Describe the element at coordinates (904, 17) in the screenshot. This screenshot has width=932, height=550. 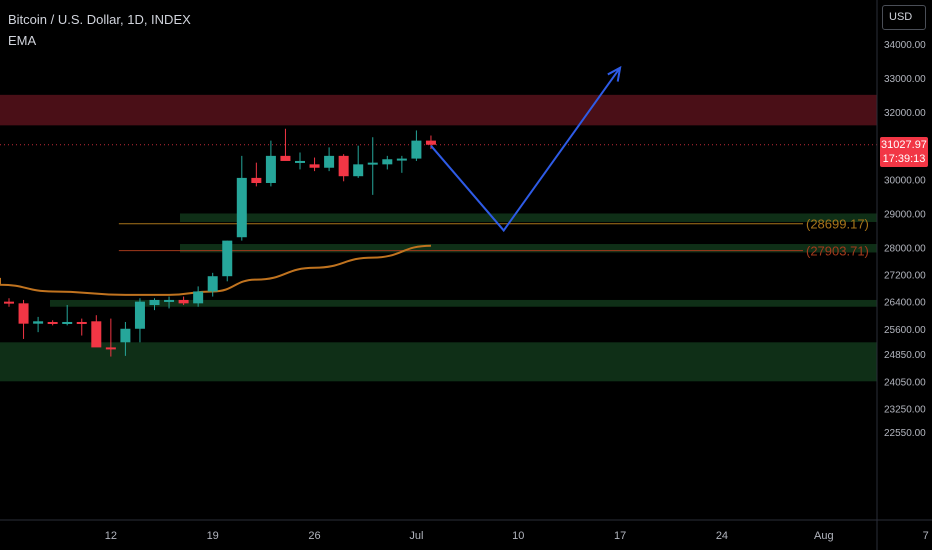
I see `currency-button: USD` at that location.